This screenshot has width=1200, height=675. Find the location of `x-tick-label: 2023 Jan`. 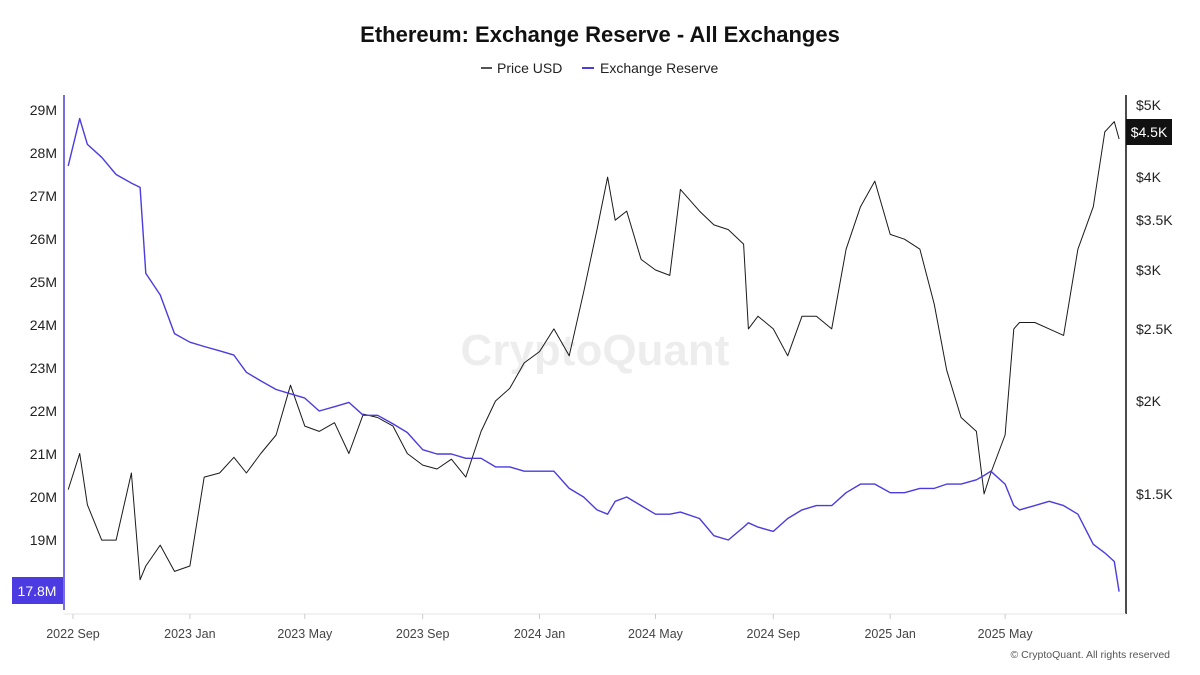

x-tick-label: 2023 Jan is located at coordinates (189, 634).